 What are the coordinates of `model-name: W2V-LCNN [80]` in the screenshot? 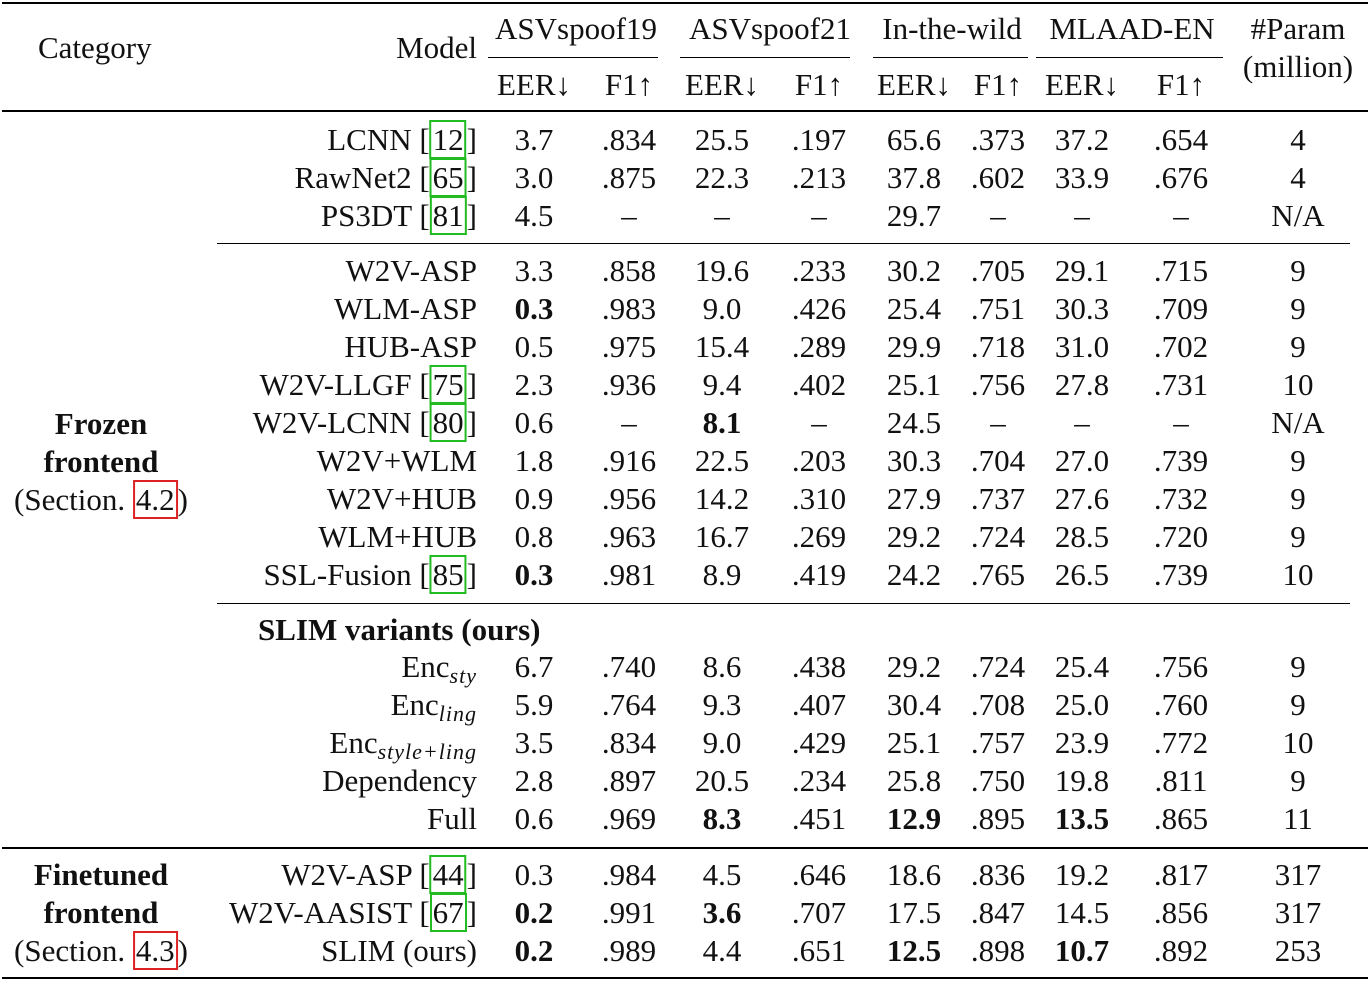 It's located at (365, 422).